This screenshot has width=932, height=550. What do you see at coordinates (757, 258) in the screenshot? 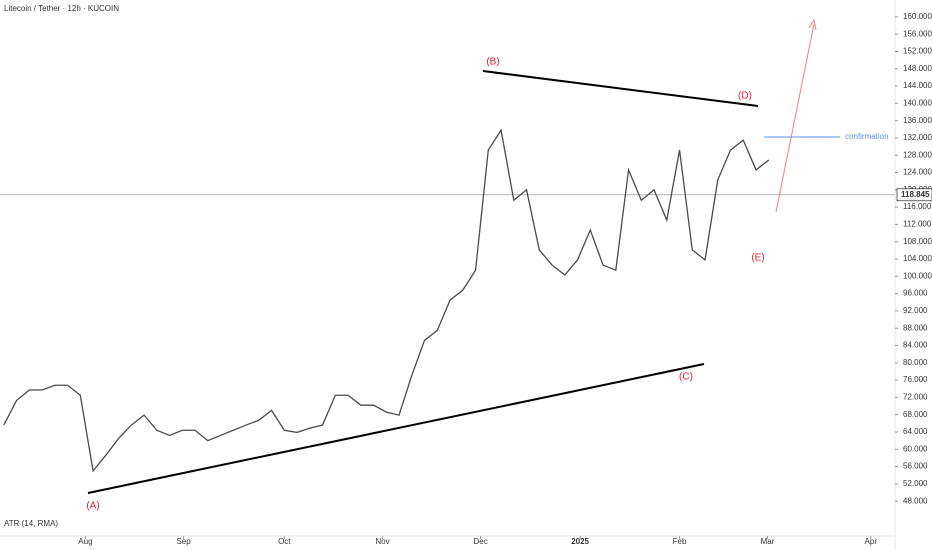
I see `wave-label: (E)` at bounding box center [757, 258].